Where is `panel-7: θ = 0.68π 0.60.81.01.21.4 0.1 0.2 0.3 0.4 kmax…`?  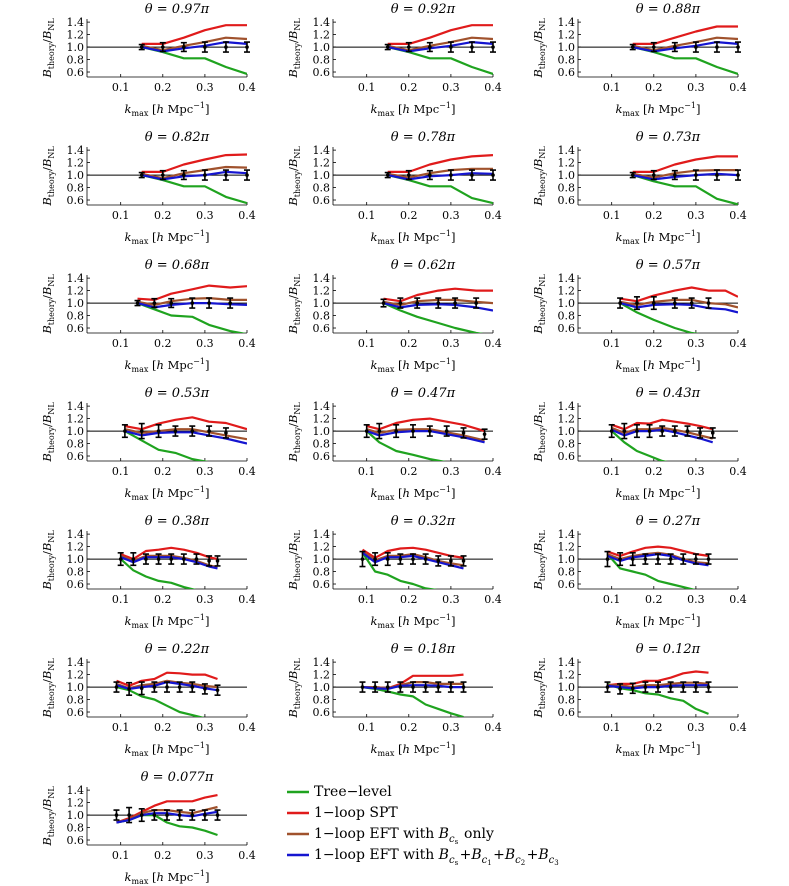
panel-7: θ = 0.68π 0.60.81.01.21.4 0.1 0.2 0.3 0.4 kmax… is located at coordinates (148, 316).